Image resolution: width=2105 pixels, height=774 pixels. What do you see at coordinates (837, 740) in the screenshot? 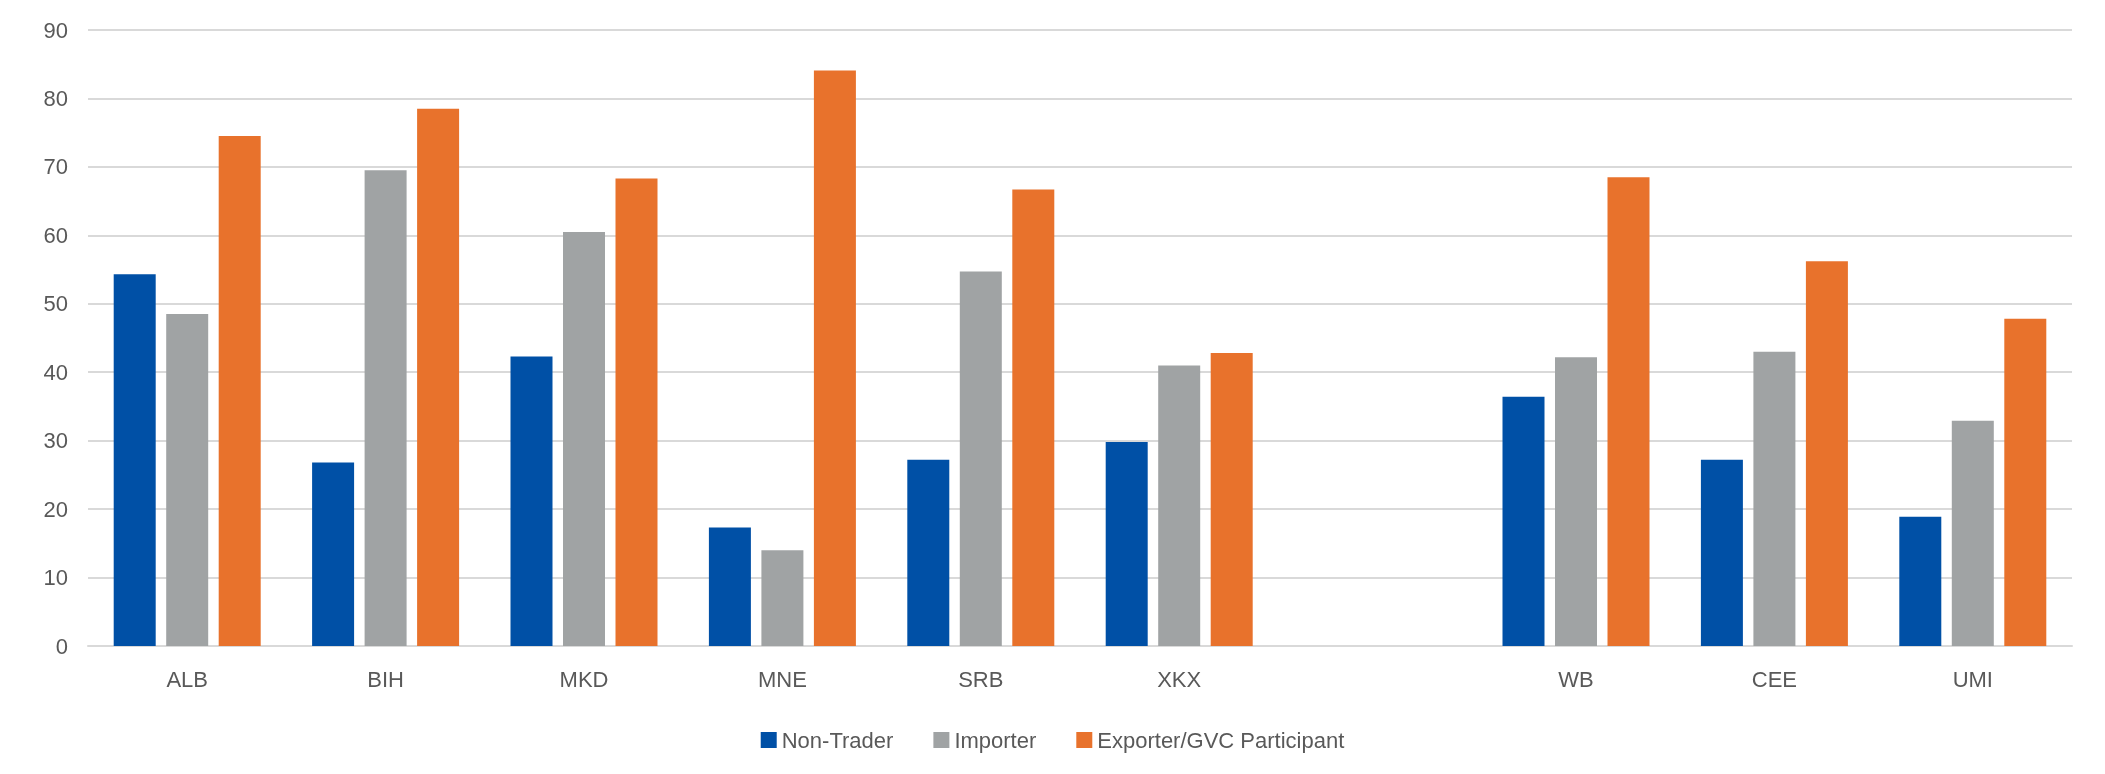
I see `legend-label: Non-Trader` at bounding box center [837, 740].